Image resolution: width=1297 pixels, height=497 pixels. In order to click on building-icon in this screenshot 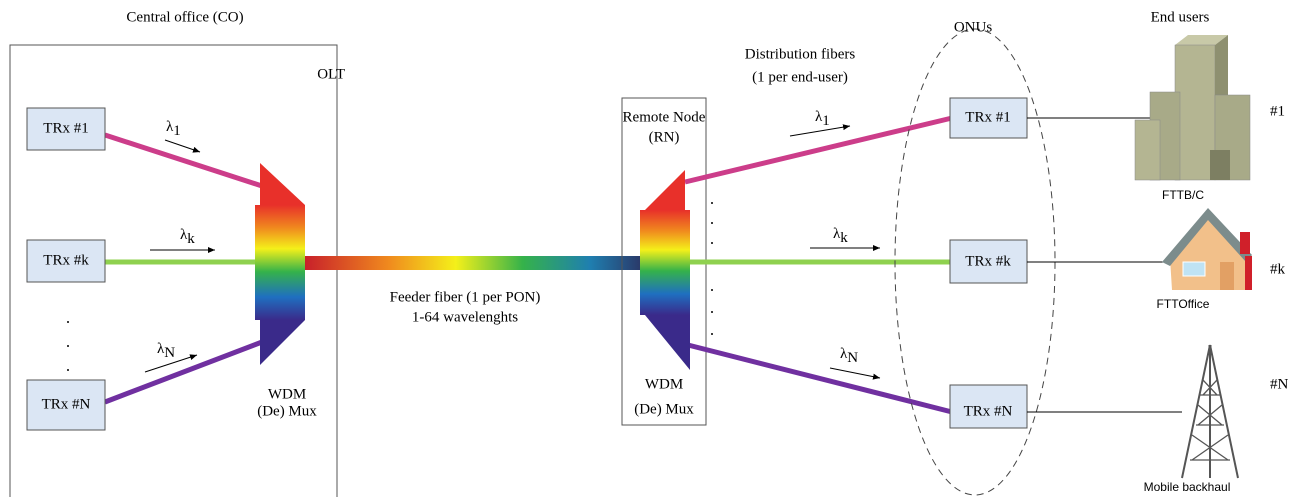, I will do `click(1192, 108)`.